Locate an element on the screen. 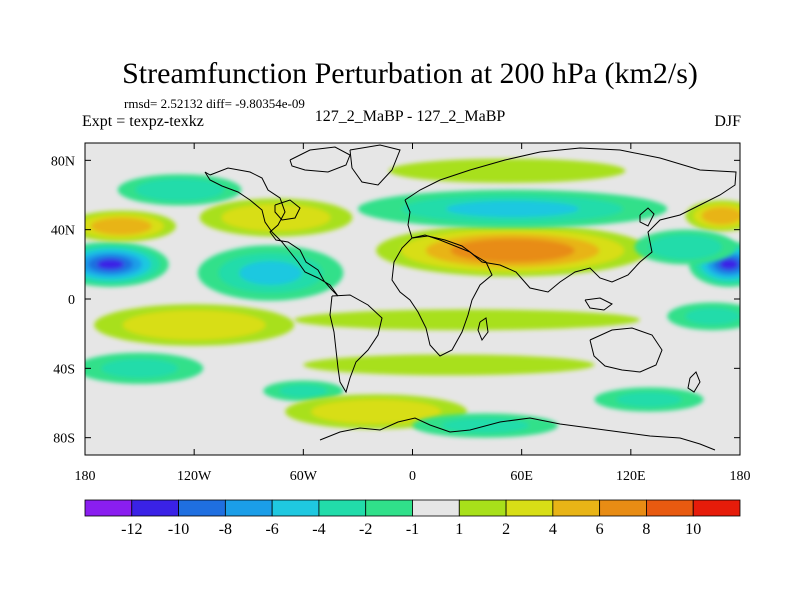  coastline-eurasia is located at coordinates (570, 220).